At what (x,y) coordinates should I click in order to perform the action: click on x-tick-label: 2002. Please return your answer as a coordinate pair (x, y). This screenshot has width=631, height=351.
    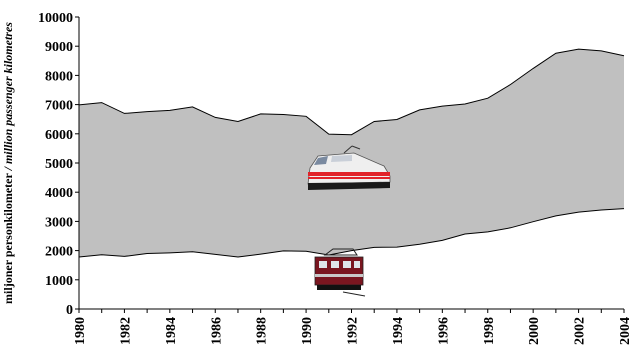
    Looking at the image, I should click on (580, 331).